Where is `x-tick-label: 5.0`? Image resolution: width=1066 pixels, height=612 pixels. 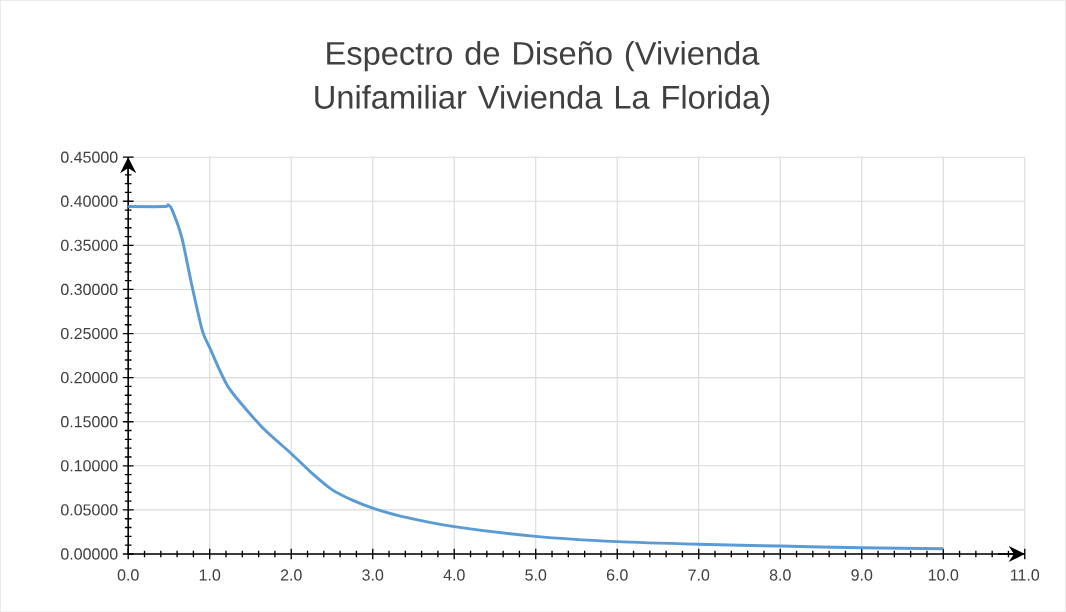 x-tick-label: 5.0 is located at coordinates (536, 575).